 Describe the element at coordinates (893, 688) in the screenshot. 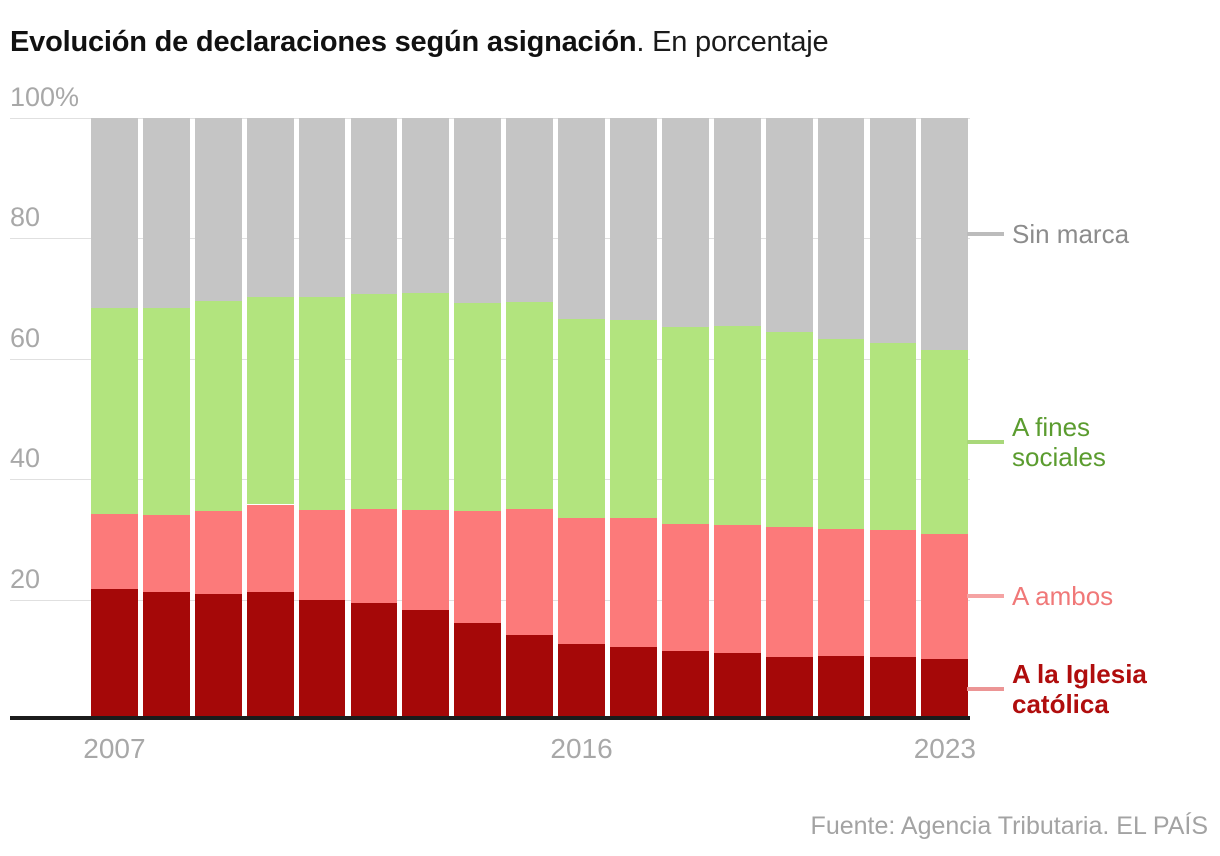

I see `bar-segment-2022-a-la-iglesia-católica` at that location.